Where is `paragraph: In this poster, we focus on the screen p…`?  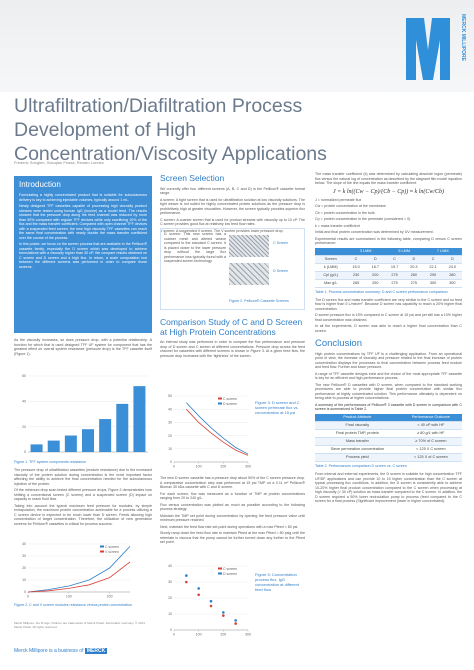
paragraph: In this poster, we focus on the screen p… is located at coordinates (83, 255).